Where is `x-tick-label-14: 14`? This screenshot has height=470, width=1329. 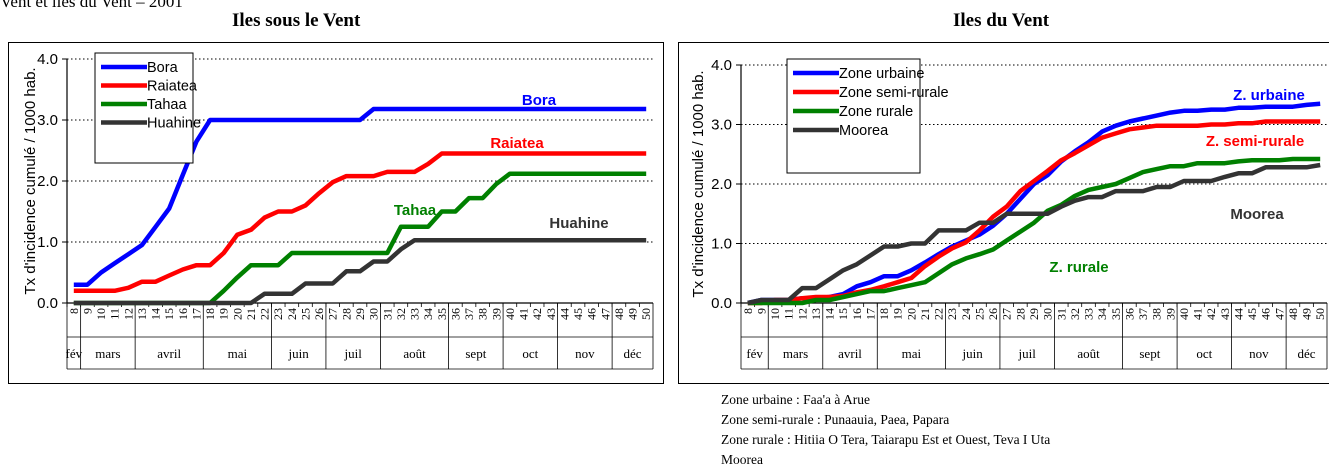 x-tick-label-14: 14 is located at coordinates (830, 314).